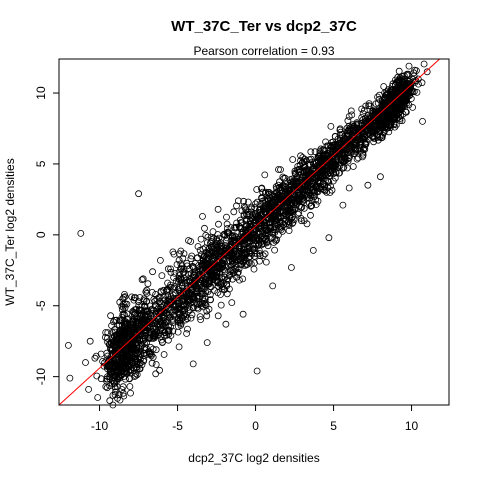 The height and width of the screenshot is (480, 480). What do you see at coordinates (41, 163) in the screenshot?
I see `y-tick-label: 5` at bounding box center [41, 163].